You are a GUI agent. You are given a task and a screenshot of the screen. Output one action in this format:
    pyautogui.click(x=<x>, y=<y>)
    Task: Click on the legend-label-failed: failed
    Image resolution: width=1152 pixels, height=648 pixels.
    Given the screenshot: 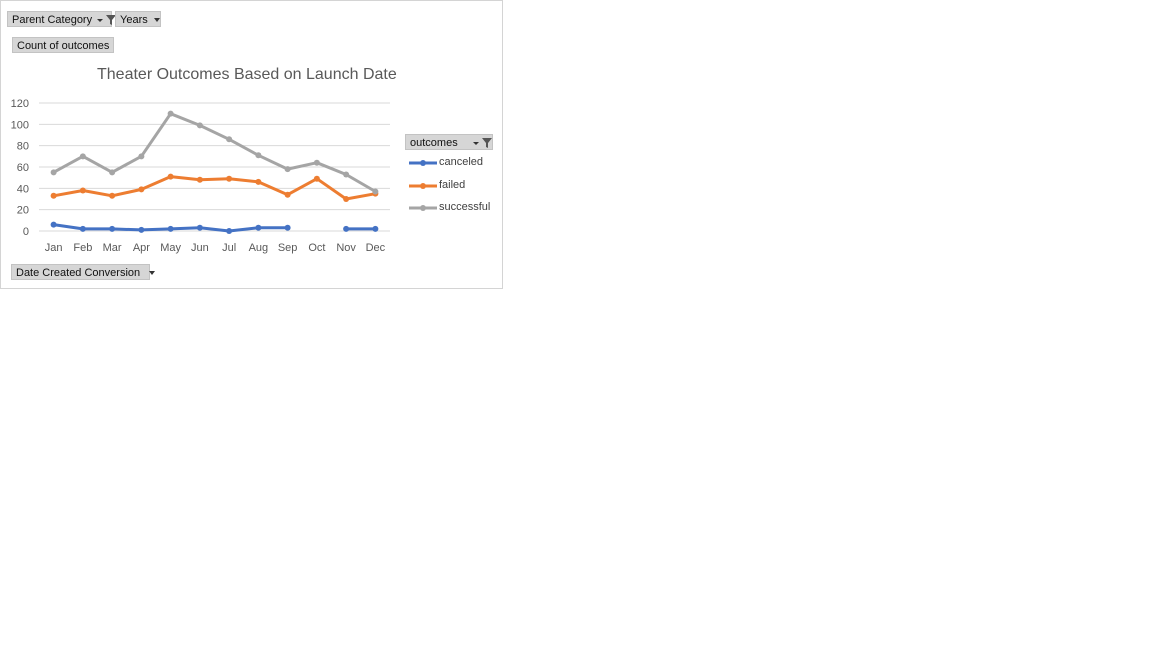 What is the action you would take?
    pyautogui.click(x=452, y=185)
    